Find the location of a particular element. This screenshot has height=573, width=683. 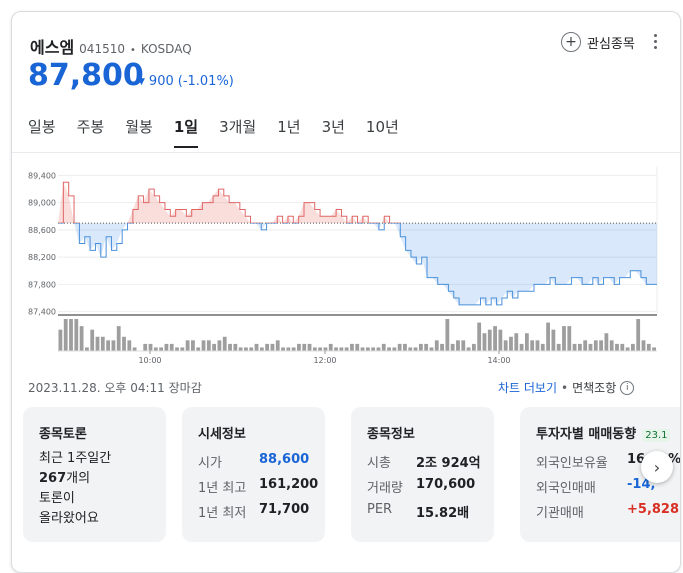

row-value: 161,200 is located at coordinates (289, 484).